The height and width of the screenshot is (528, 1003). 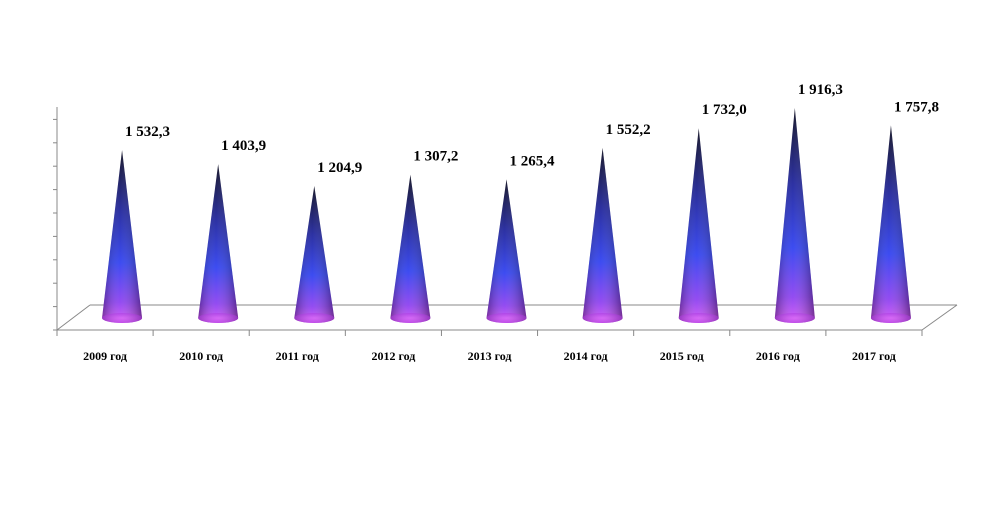 What do you see at coordinates (297, 356) in the screenshot?
I see `x-tick-label: 2011 год` at bounding box center [297, 356].